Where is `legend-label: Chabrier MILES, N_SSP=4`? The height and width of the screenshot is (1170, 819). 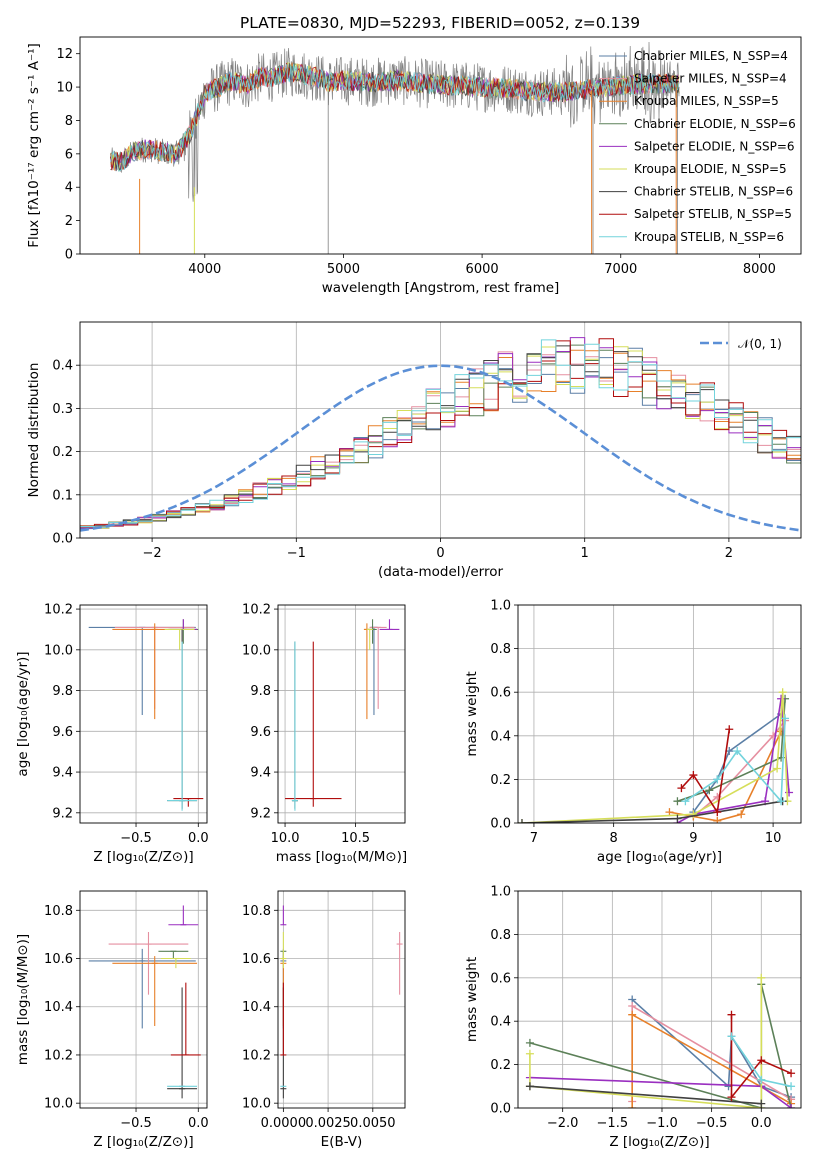
legend-label: Chabrier MILES, N_SSP=4 is located at coordinates (711, 56).